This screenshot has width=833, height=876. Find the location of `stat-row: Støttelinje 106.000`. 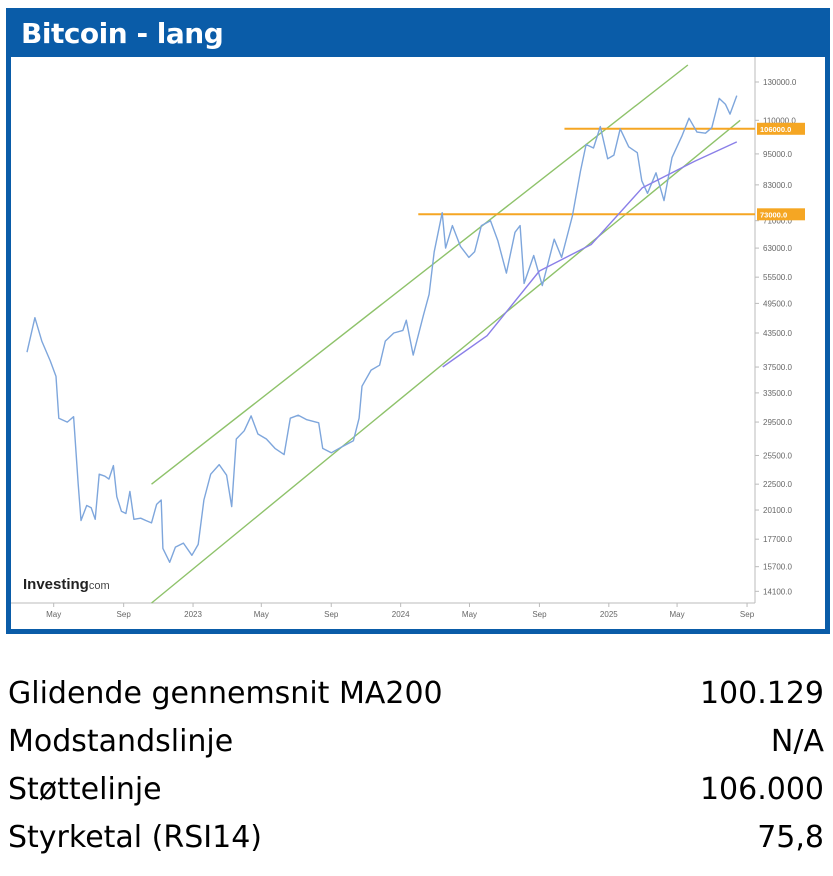

stat-row: Støttelinje 106.000 is located at coordinates (416, 796).